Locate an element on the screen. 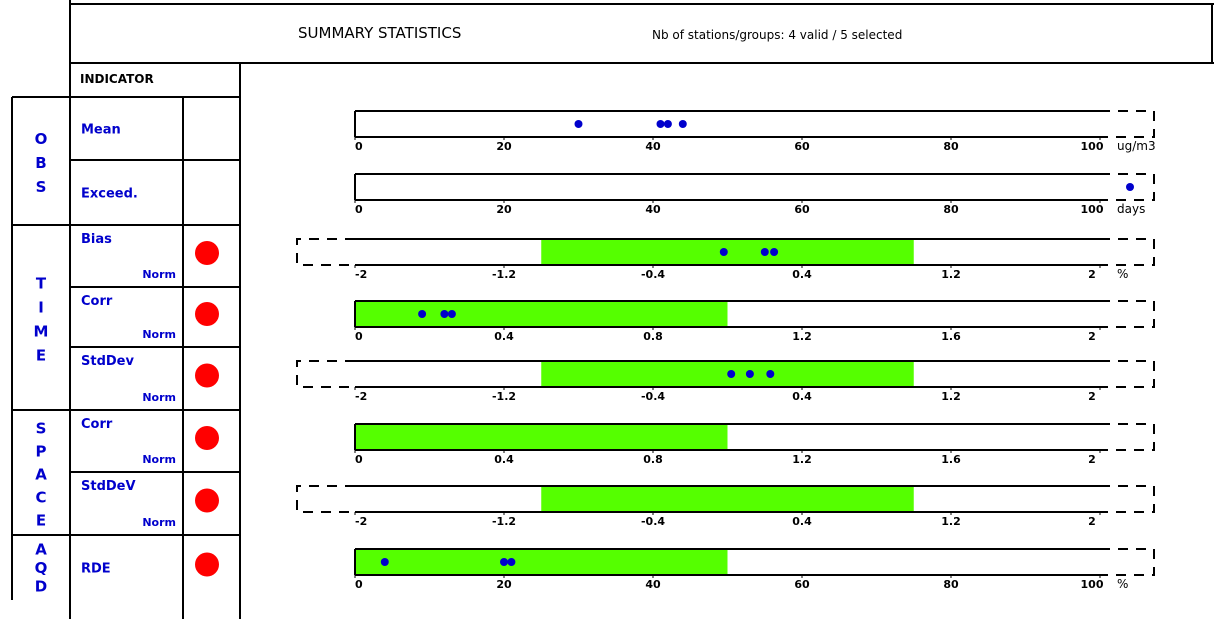 This screenshot has width=1214, height=619. indicator-name: RDE is located at coordinates (96, 569).